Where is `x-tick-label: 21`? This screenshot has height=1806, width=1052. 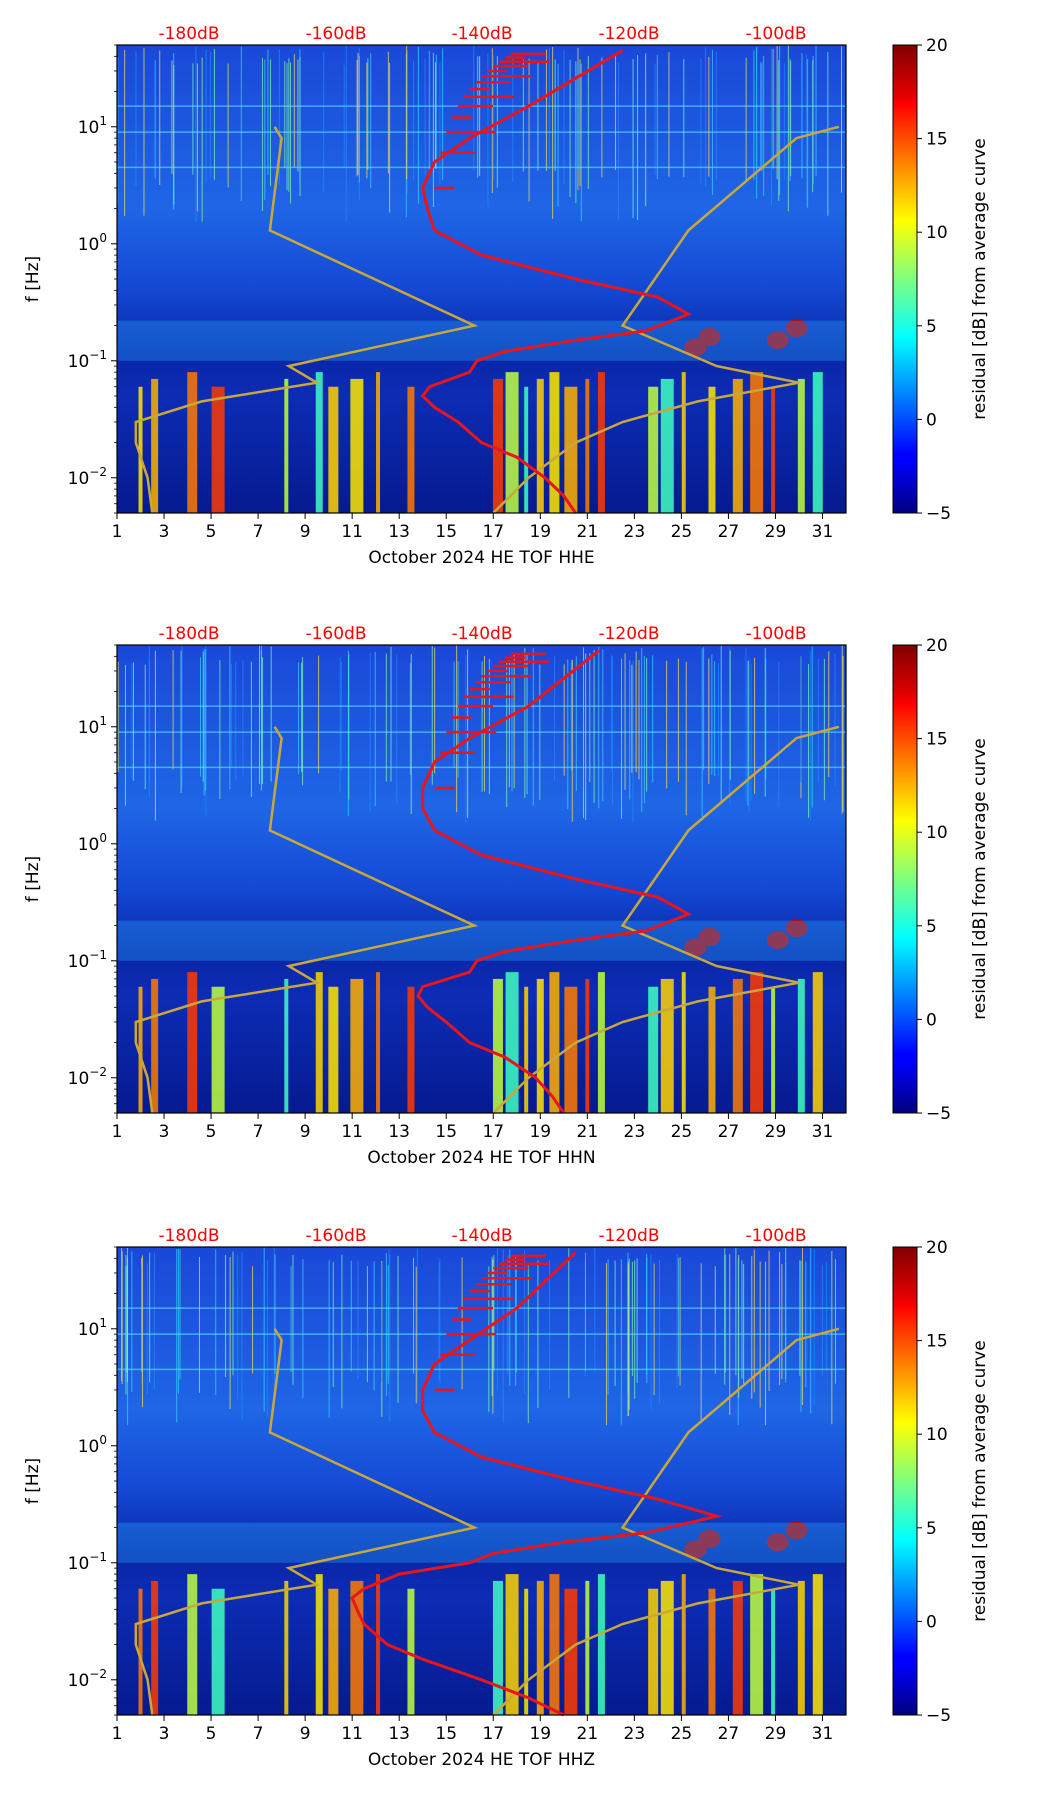 x-tick-label: 21 is located at coordinates (588, 1132).